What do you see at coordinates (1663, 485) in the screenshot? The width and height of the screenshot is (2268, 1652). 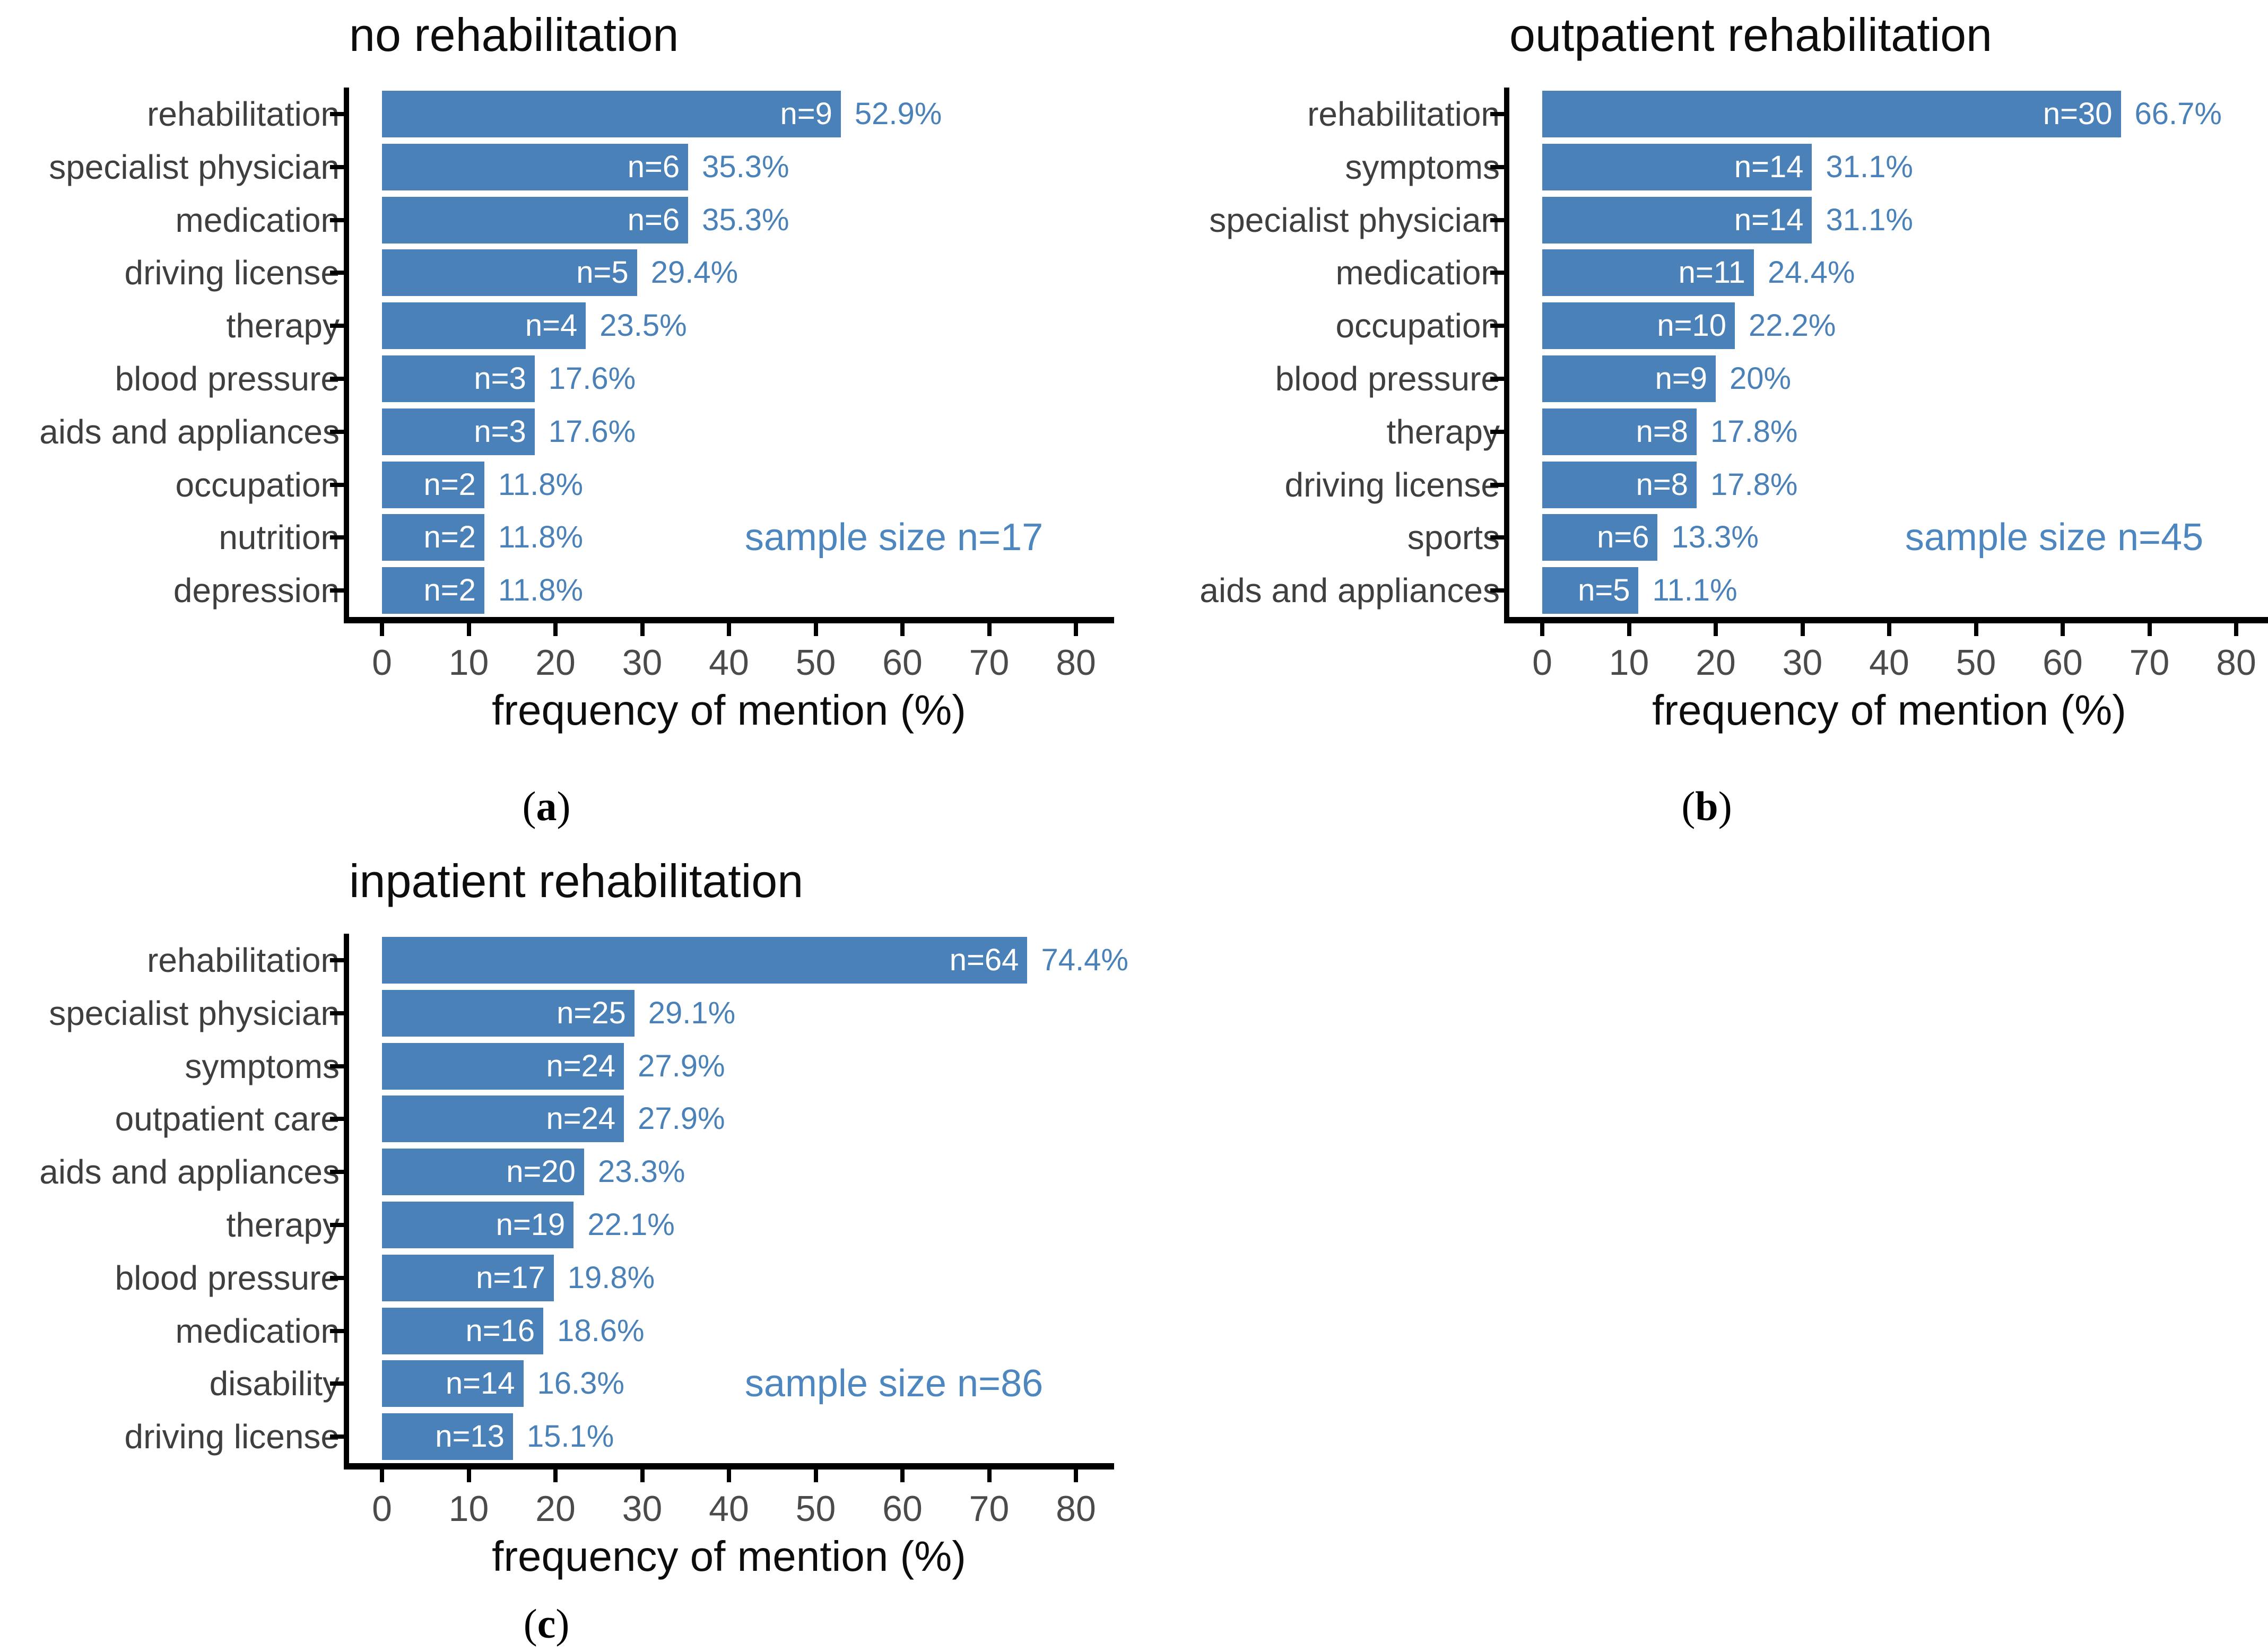 I see `bar-count-label: n=8` at bounding box center [1663, 485].